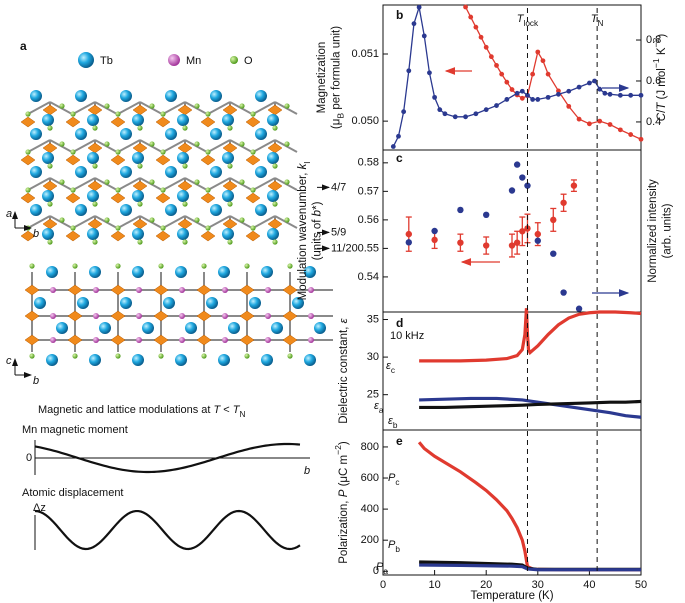  Describe the element at coordinates (23, 46) in the screenshot. I see `panel-label: a` at that location.